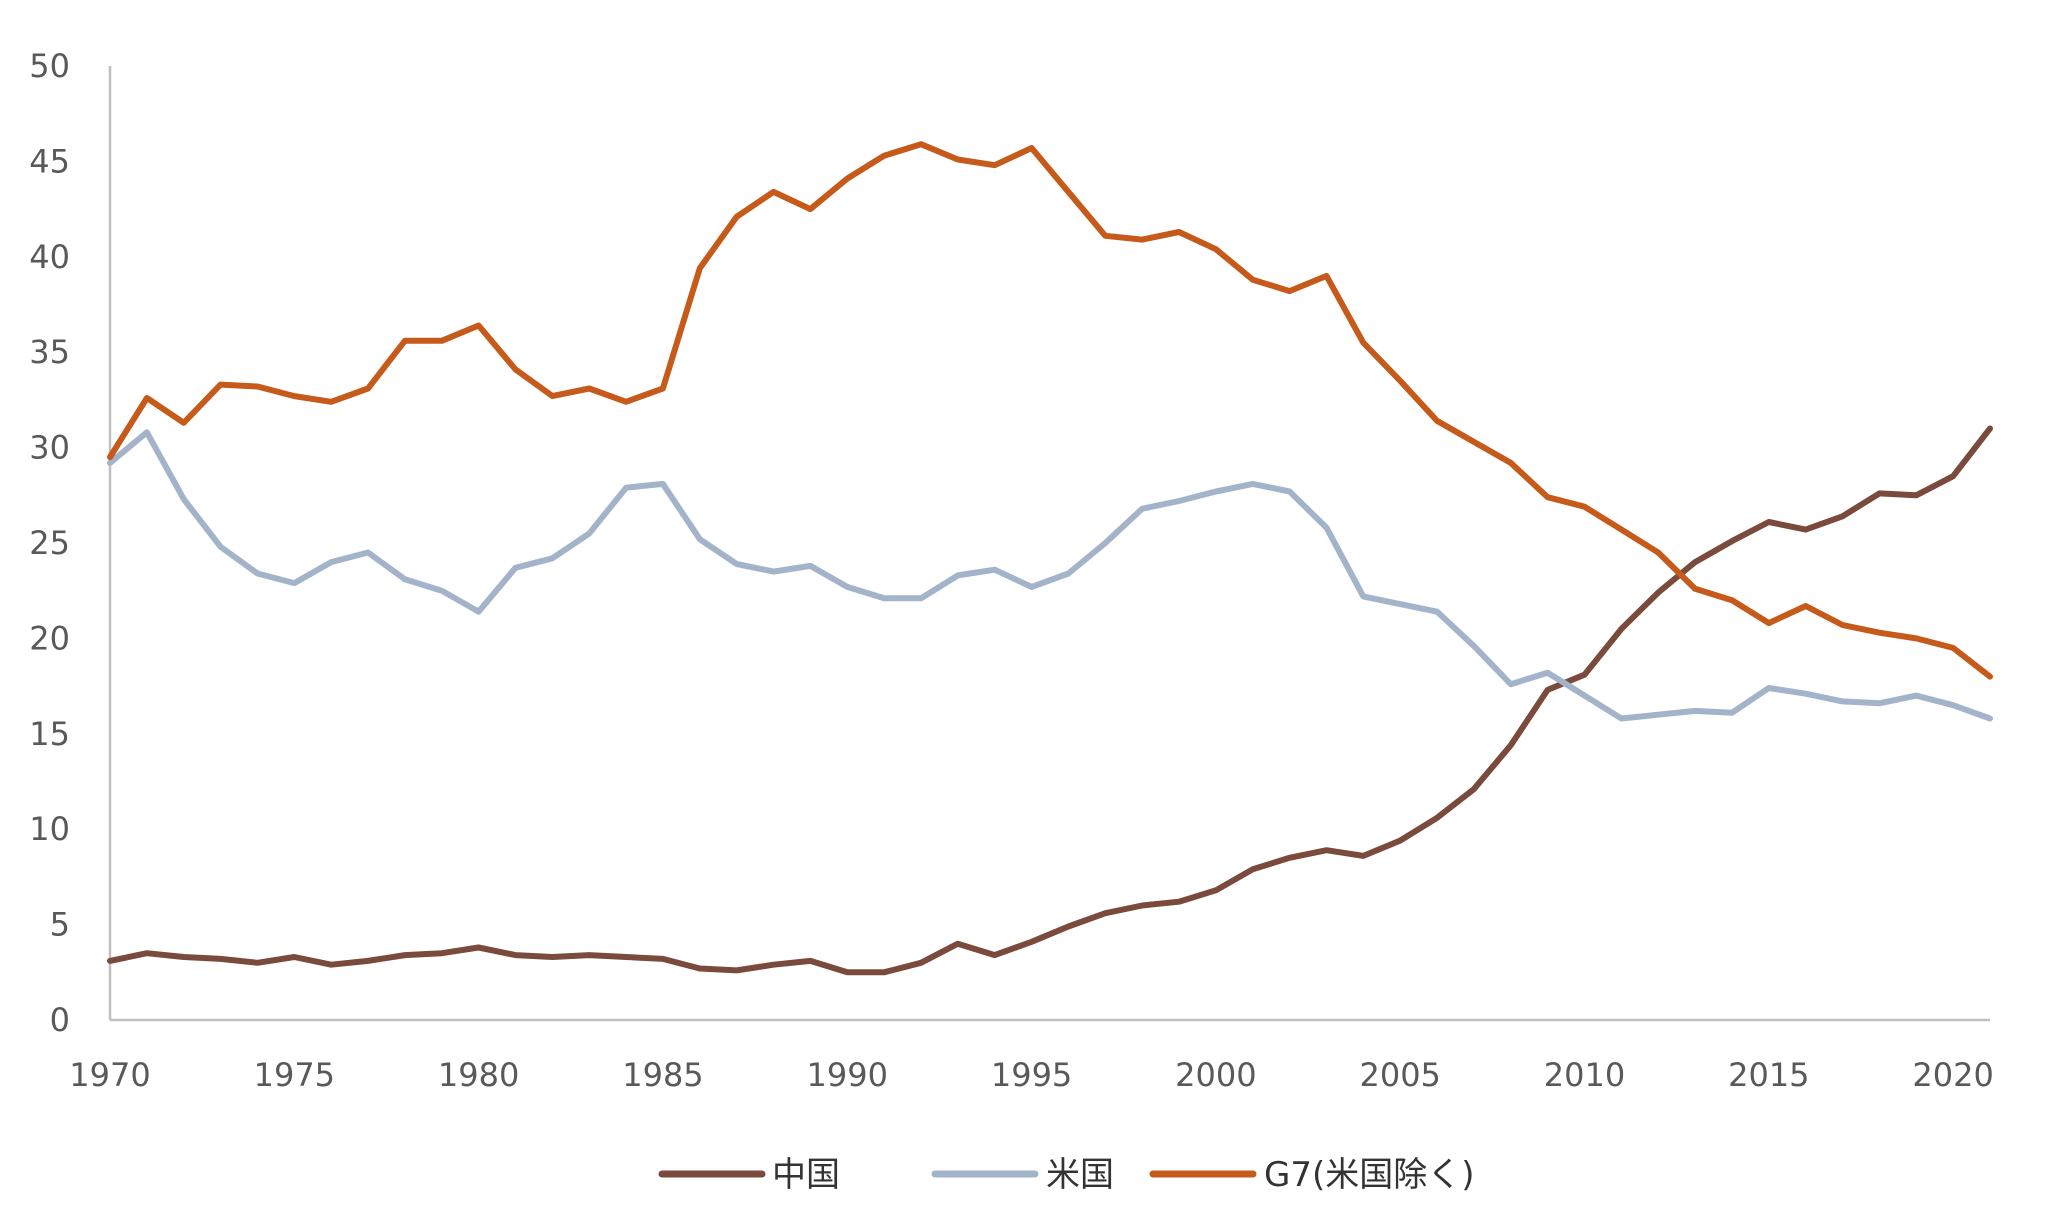 The width and height of the screenshot is (2048, 1224). I want to click on x-tick-label: 1975, so click(294, 1075).